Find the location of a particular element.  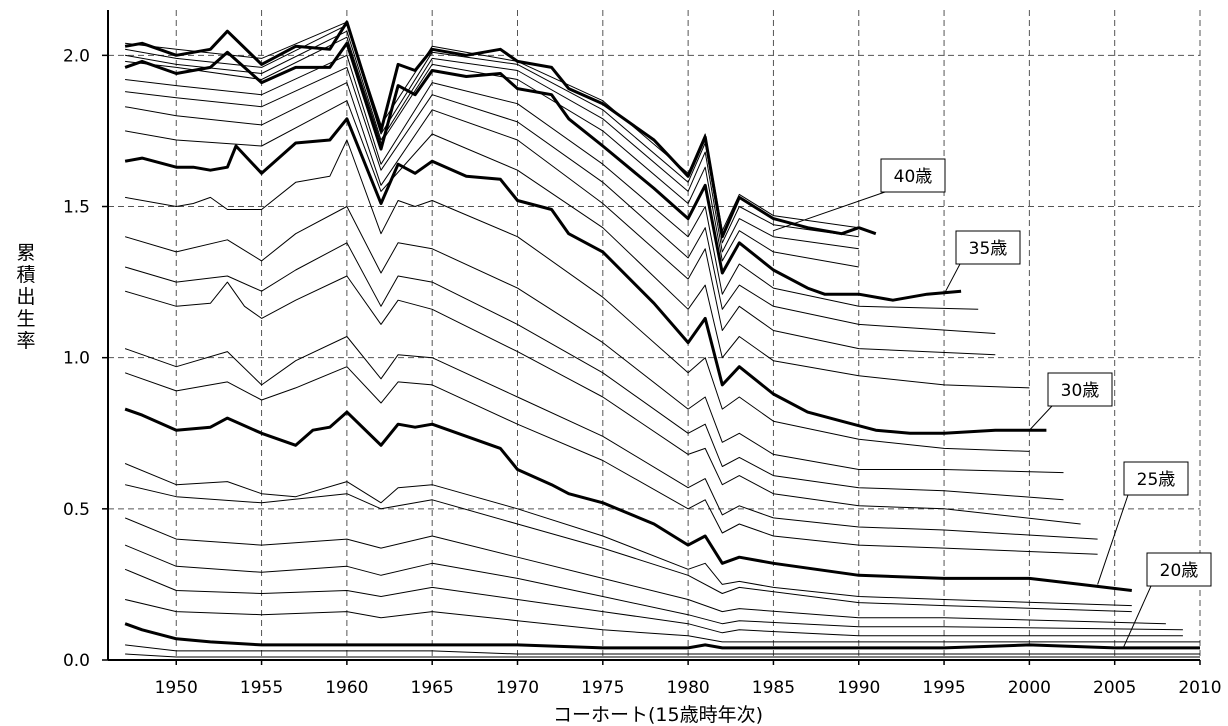

x-tick-label: 2000 is located at coordinates (1029, 688).